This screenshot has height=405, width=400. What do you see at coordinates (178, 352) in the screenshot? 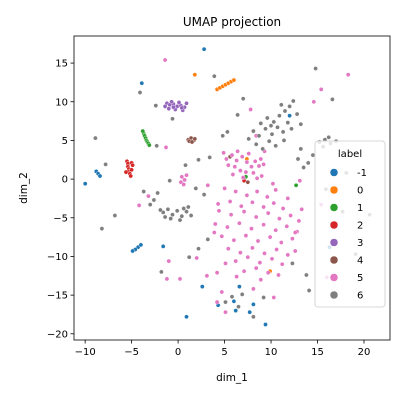
I see `x-tick-label: 0` at bounding box center [178, 352].